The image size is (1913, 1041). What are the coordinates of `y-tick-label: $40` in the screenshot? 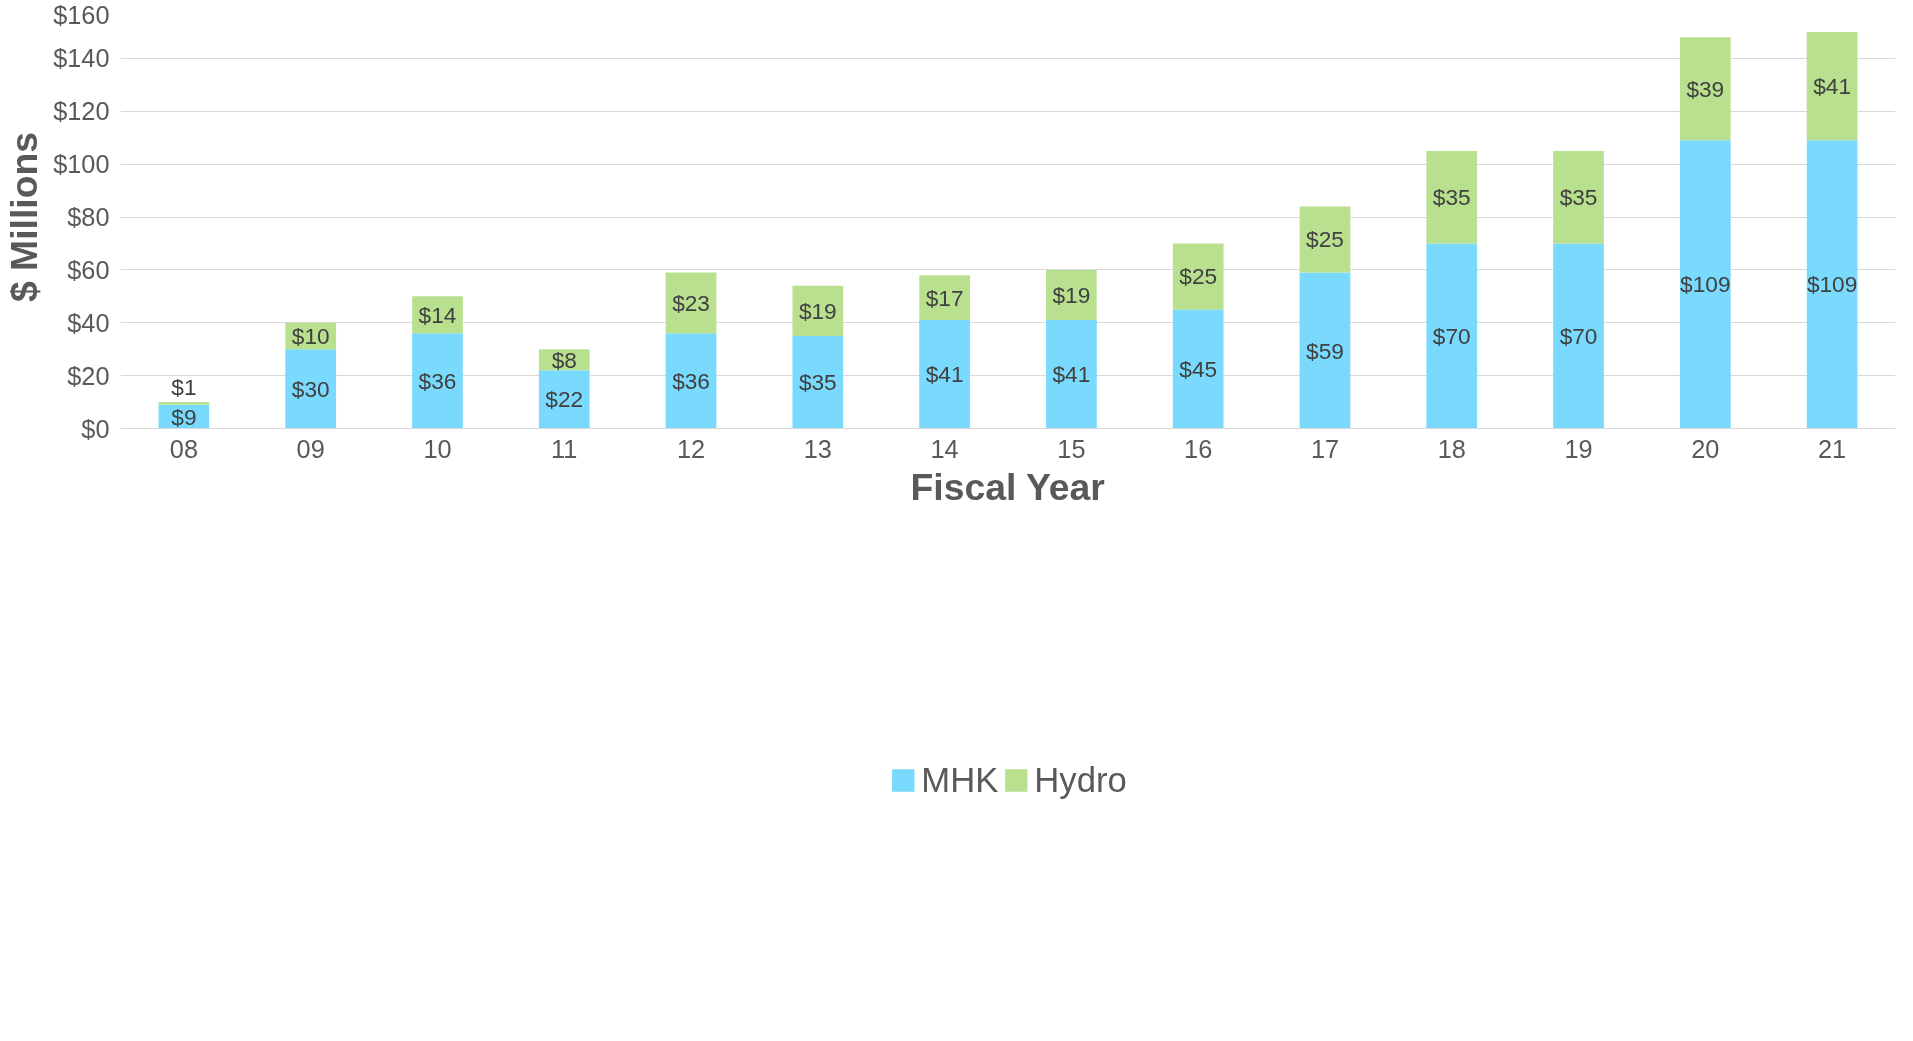 It's located at (88, 322).